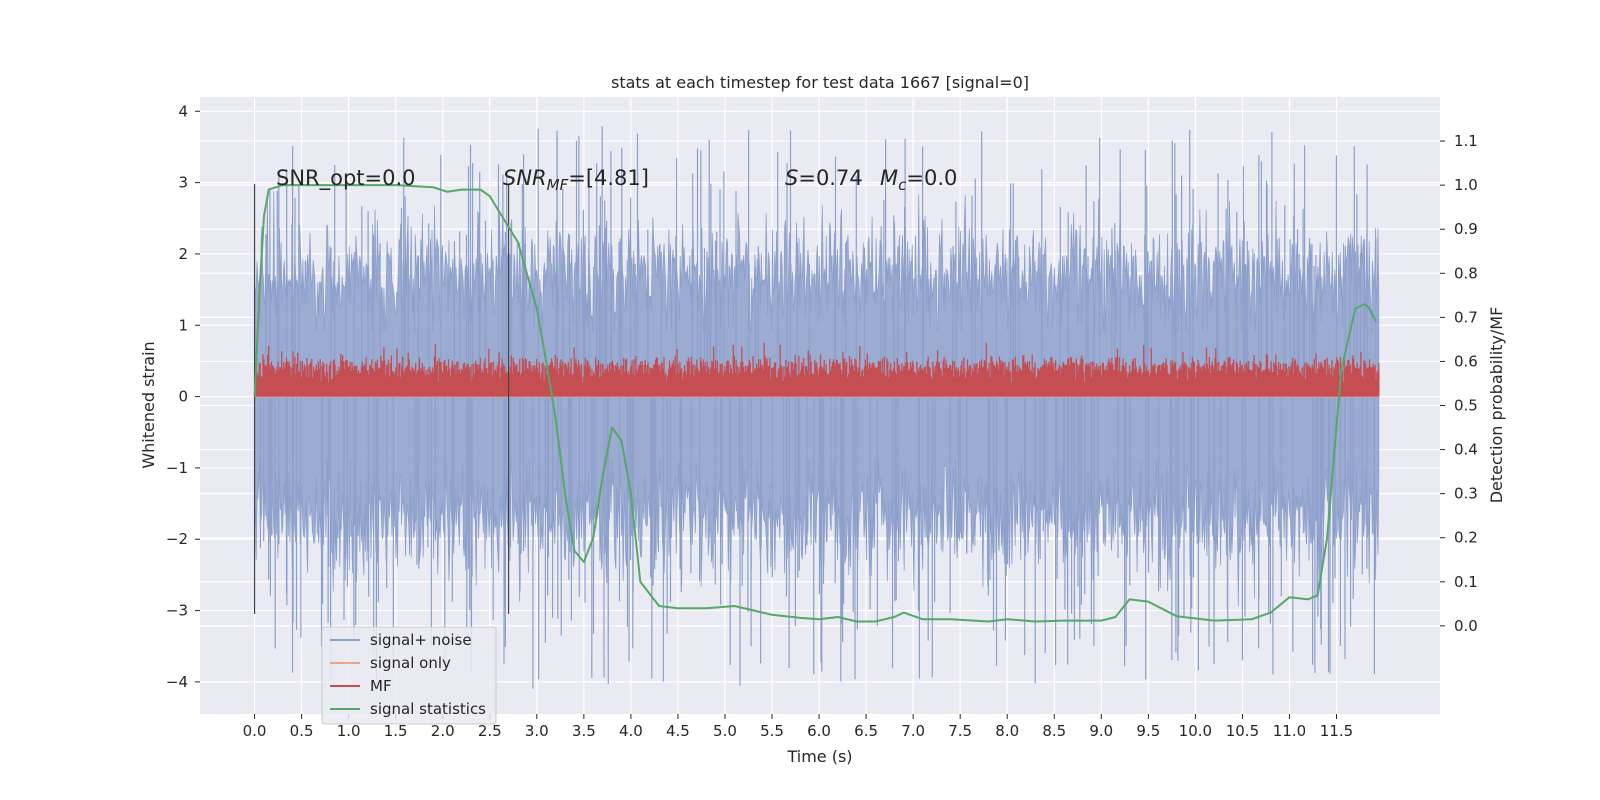 This screenshot has height=800, width=1600. I want to click on legend-box, so click(409, 675).